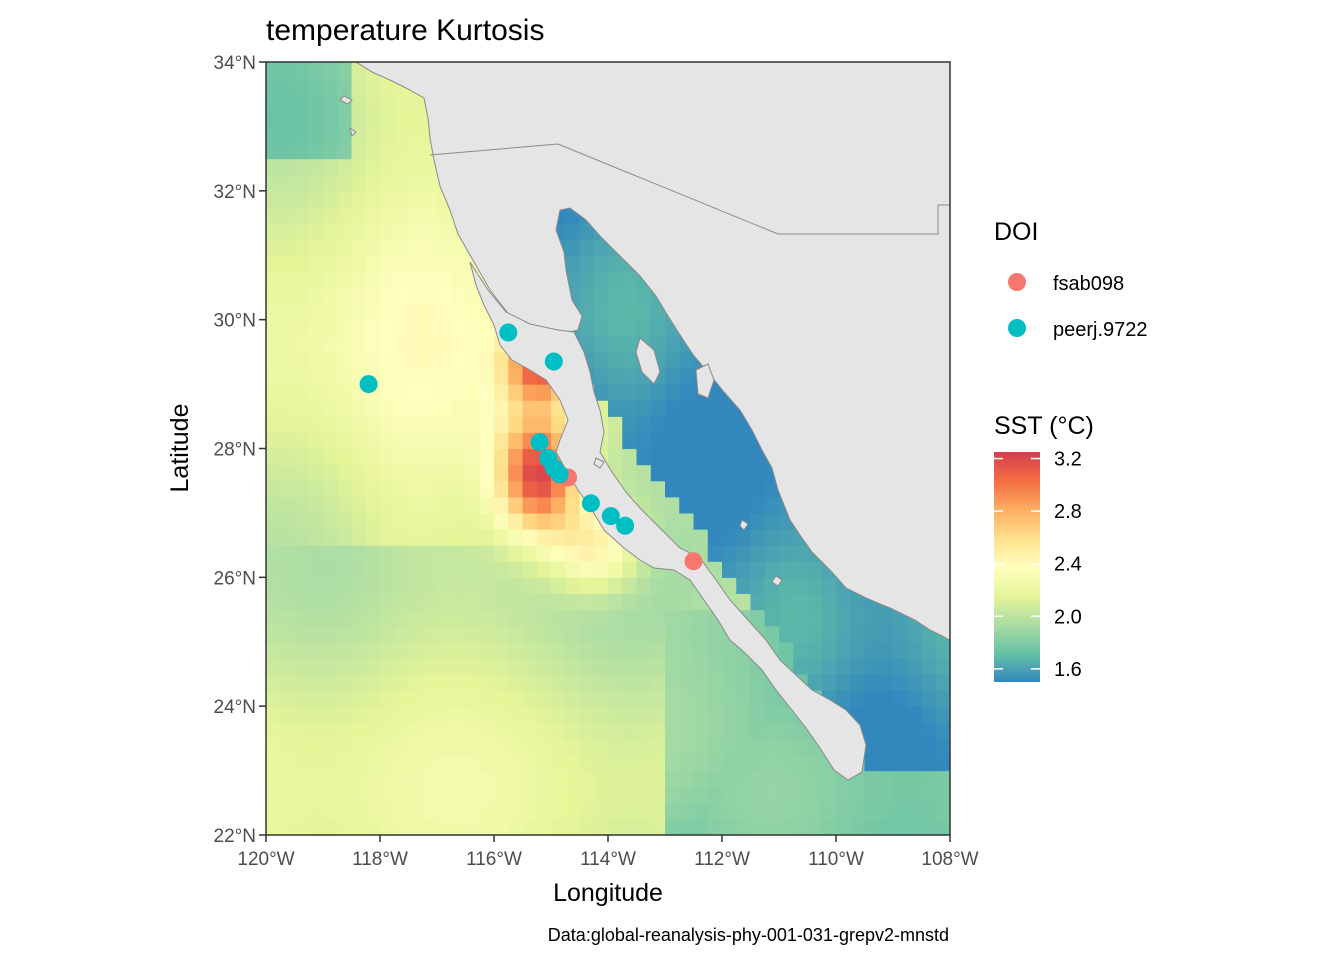 This screenshot has width=1344, height=960. I want to click on x-tick-label: 120°W, so click(265, 859).